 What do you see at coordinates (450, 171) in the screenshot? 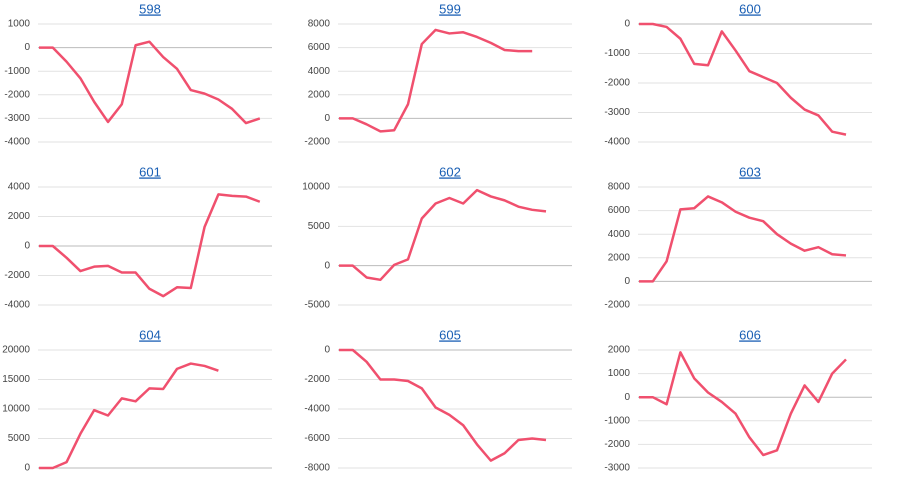
I see `chart-title: 602` at bounding box center [450, 171].